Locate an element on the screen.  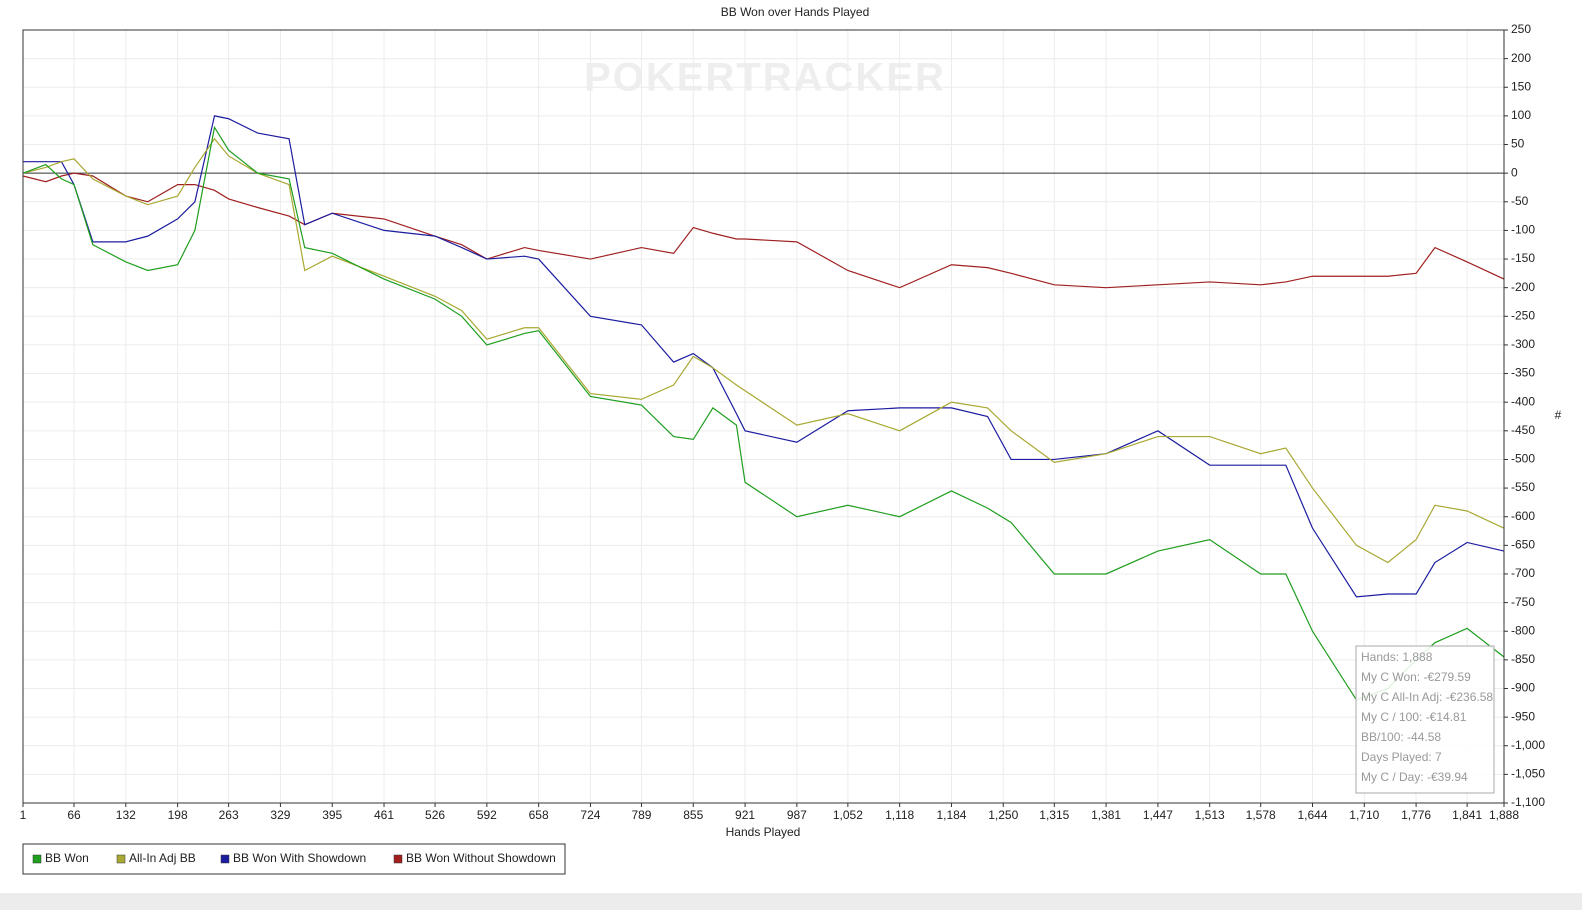
y-tick-label: -250 is located at coordinates (1523, 315).